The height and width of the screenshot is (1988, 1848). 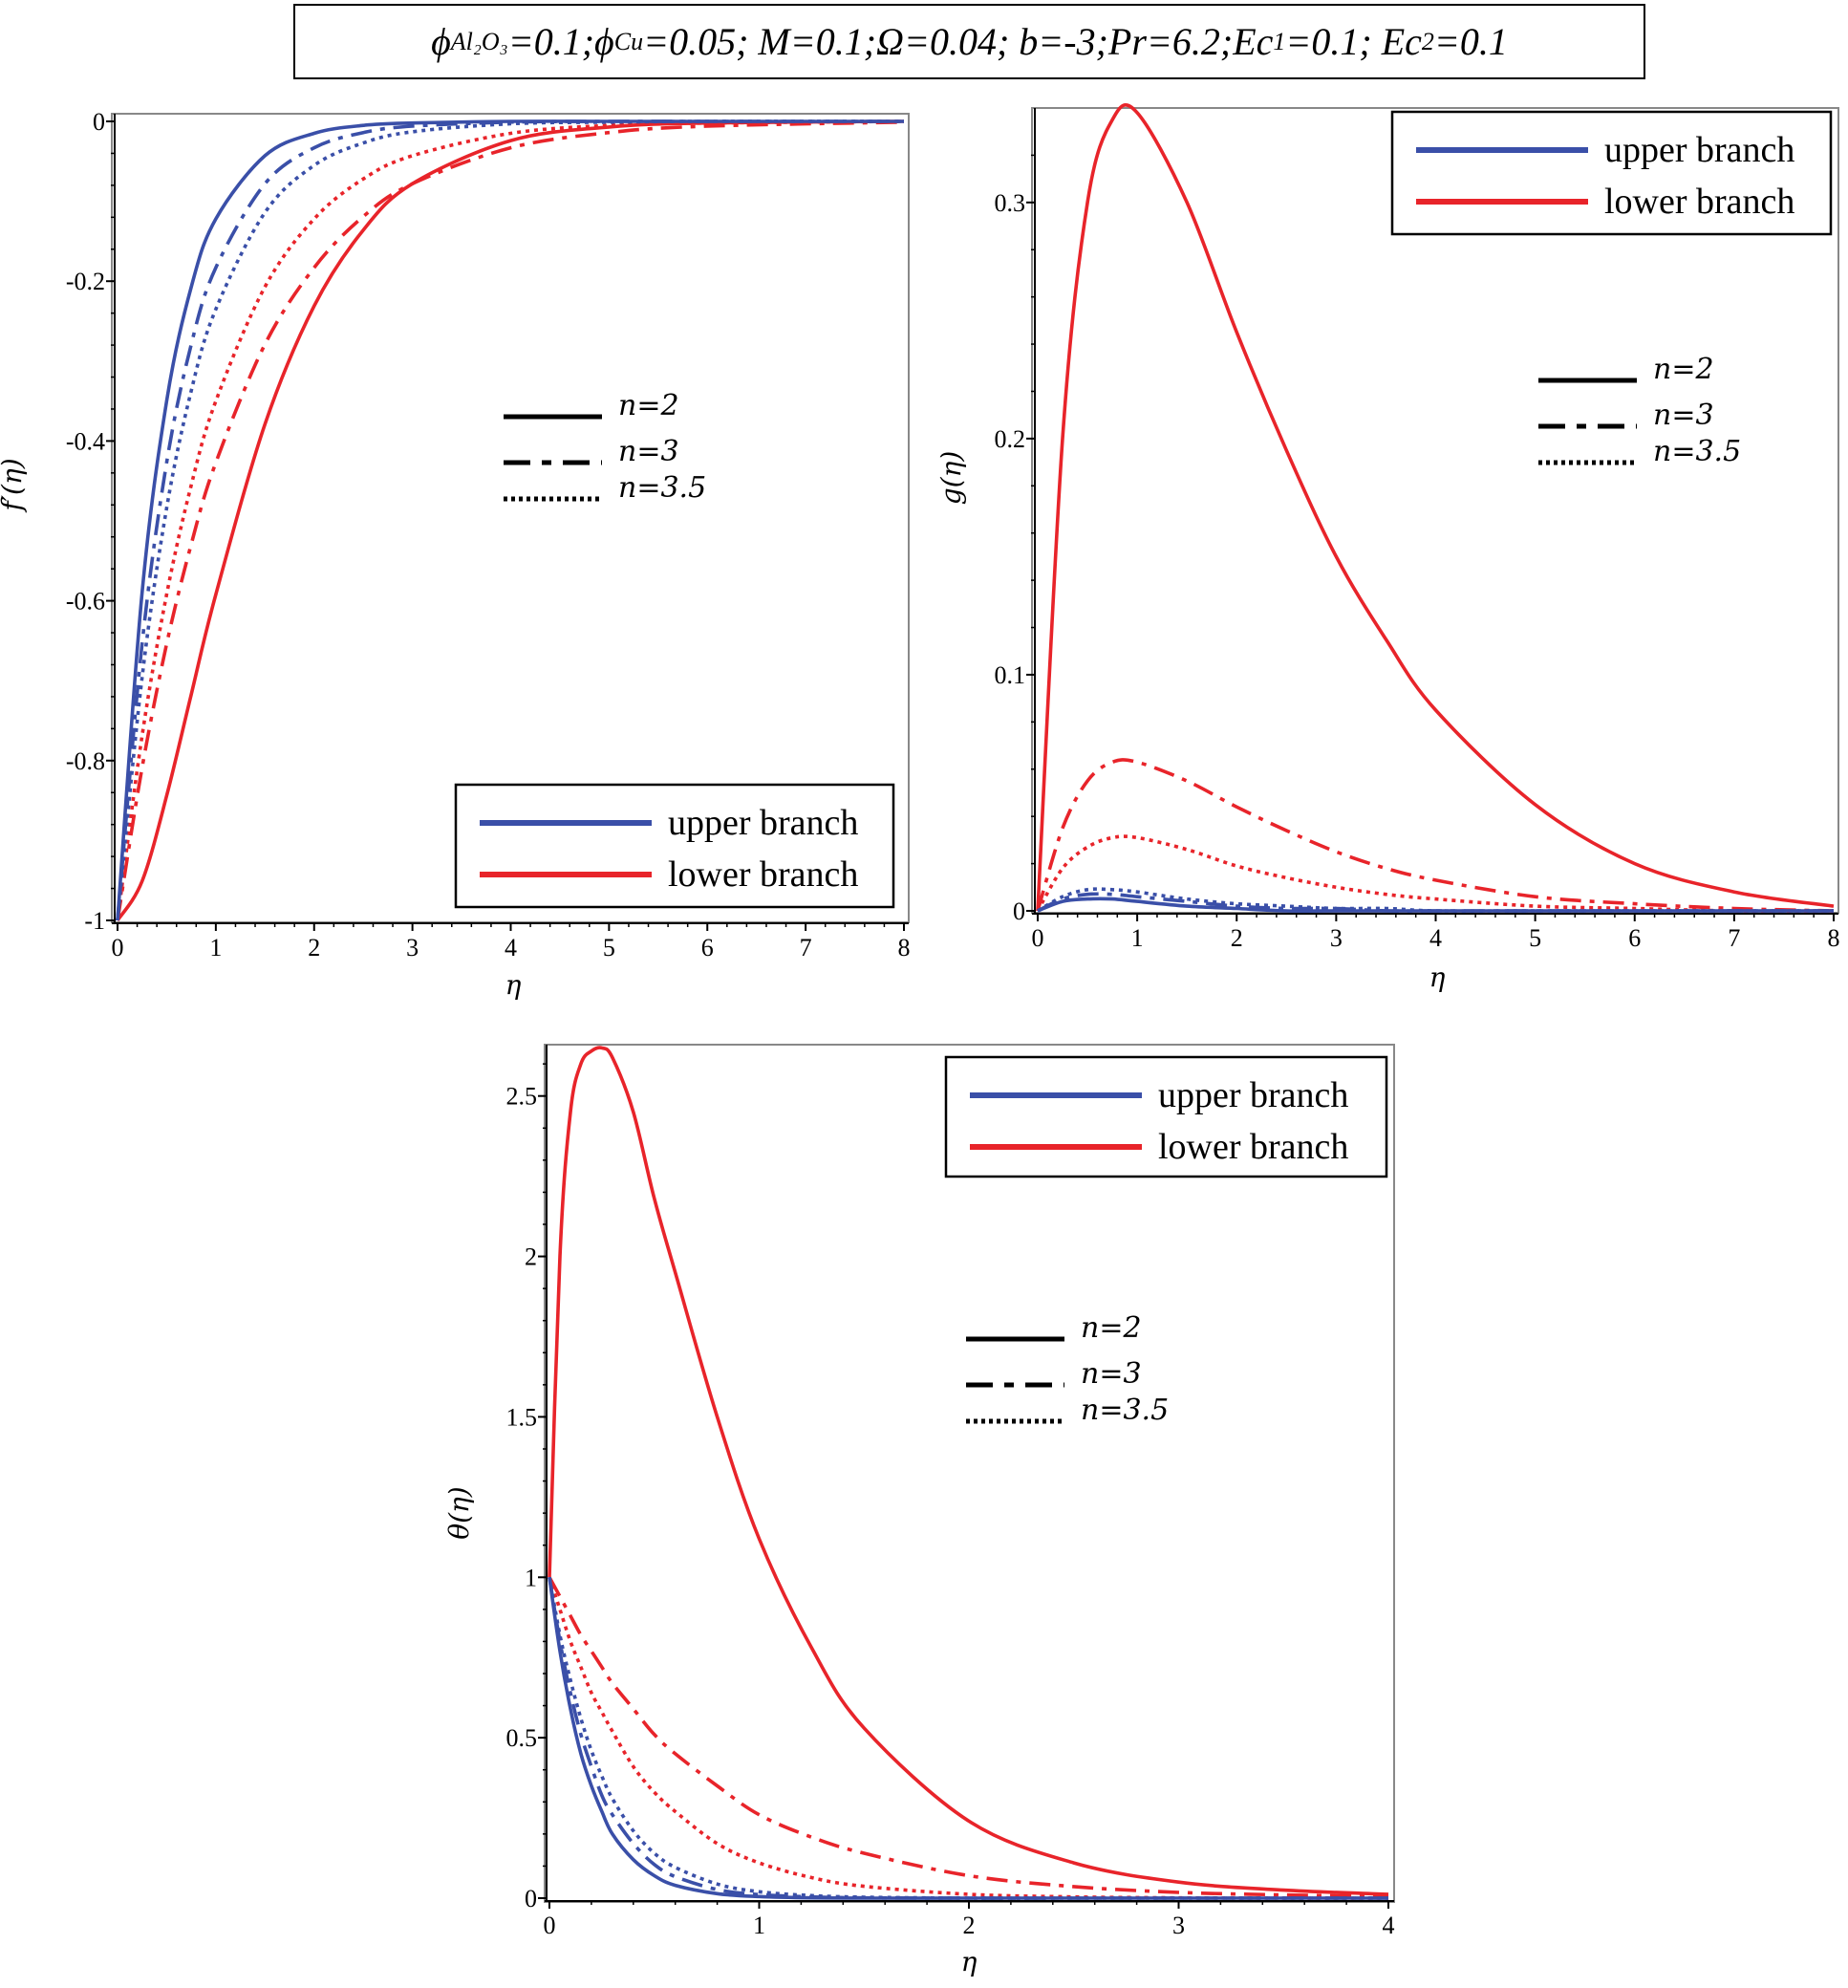 What do you see at coordinates (1470, 41) in the screenshot?
I see `title-part: =0.1` at bounding box center [1470, 41].